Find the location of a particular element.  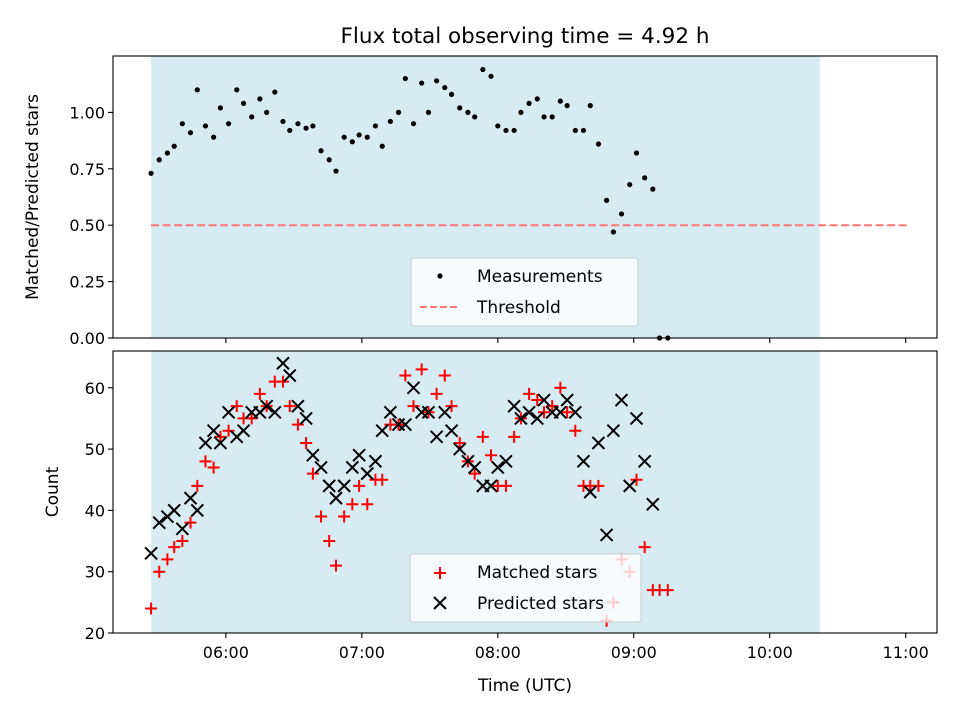

bottom-legend-box is located at coordinates (525, 588).